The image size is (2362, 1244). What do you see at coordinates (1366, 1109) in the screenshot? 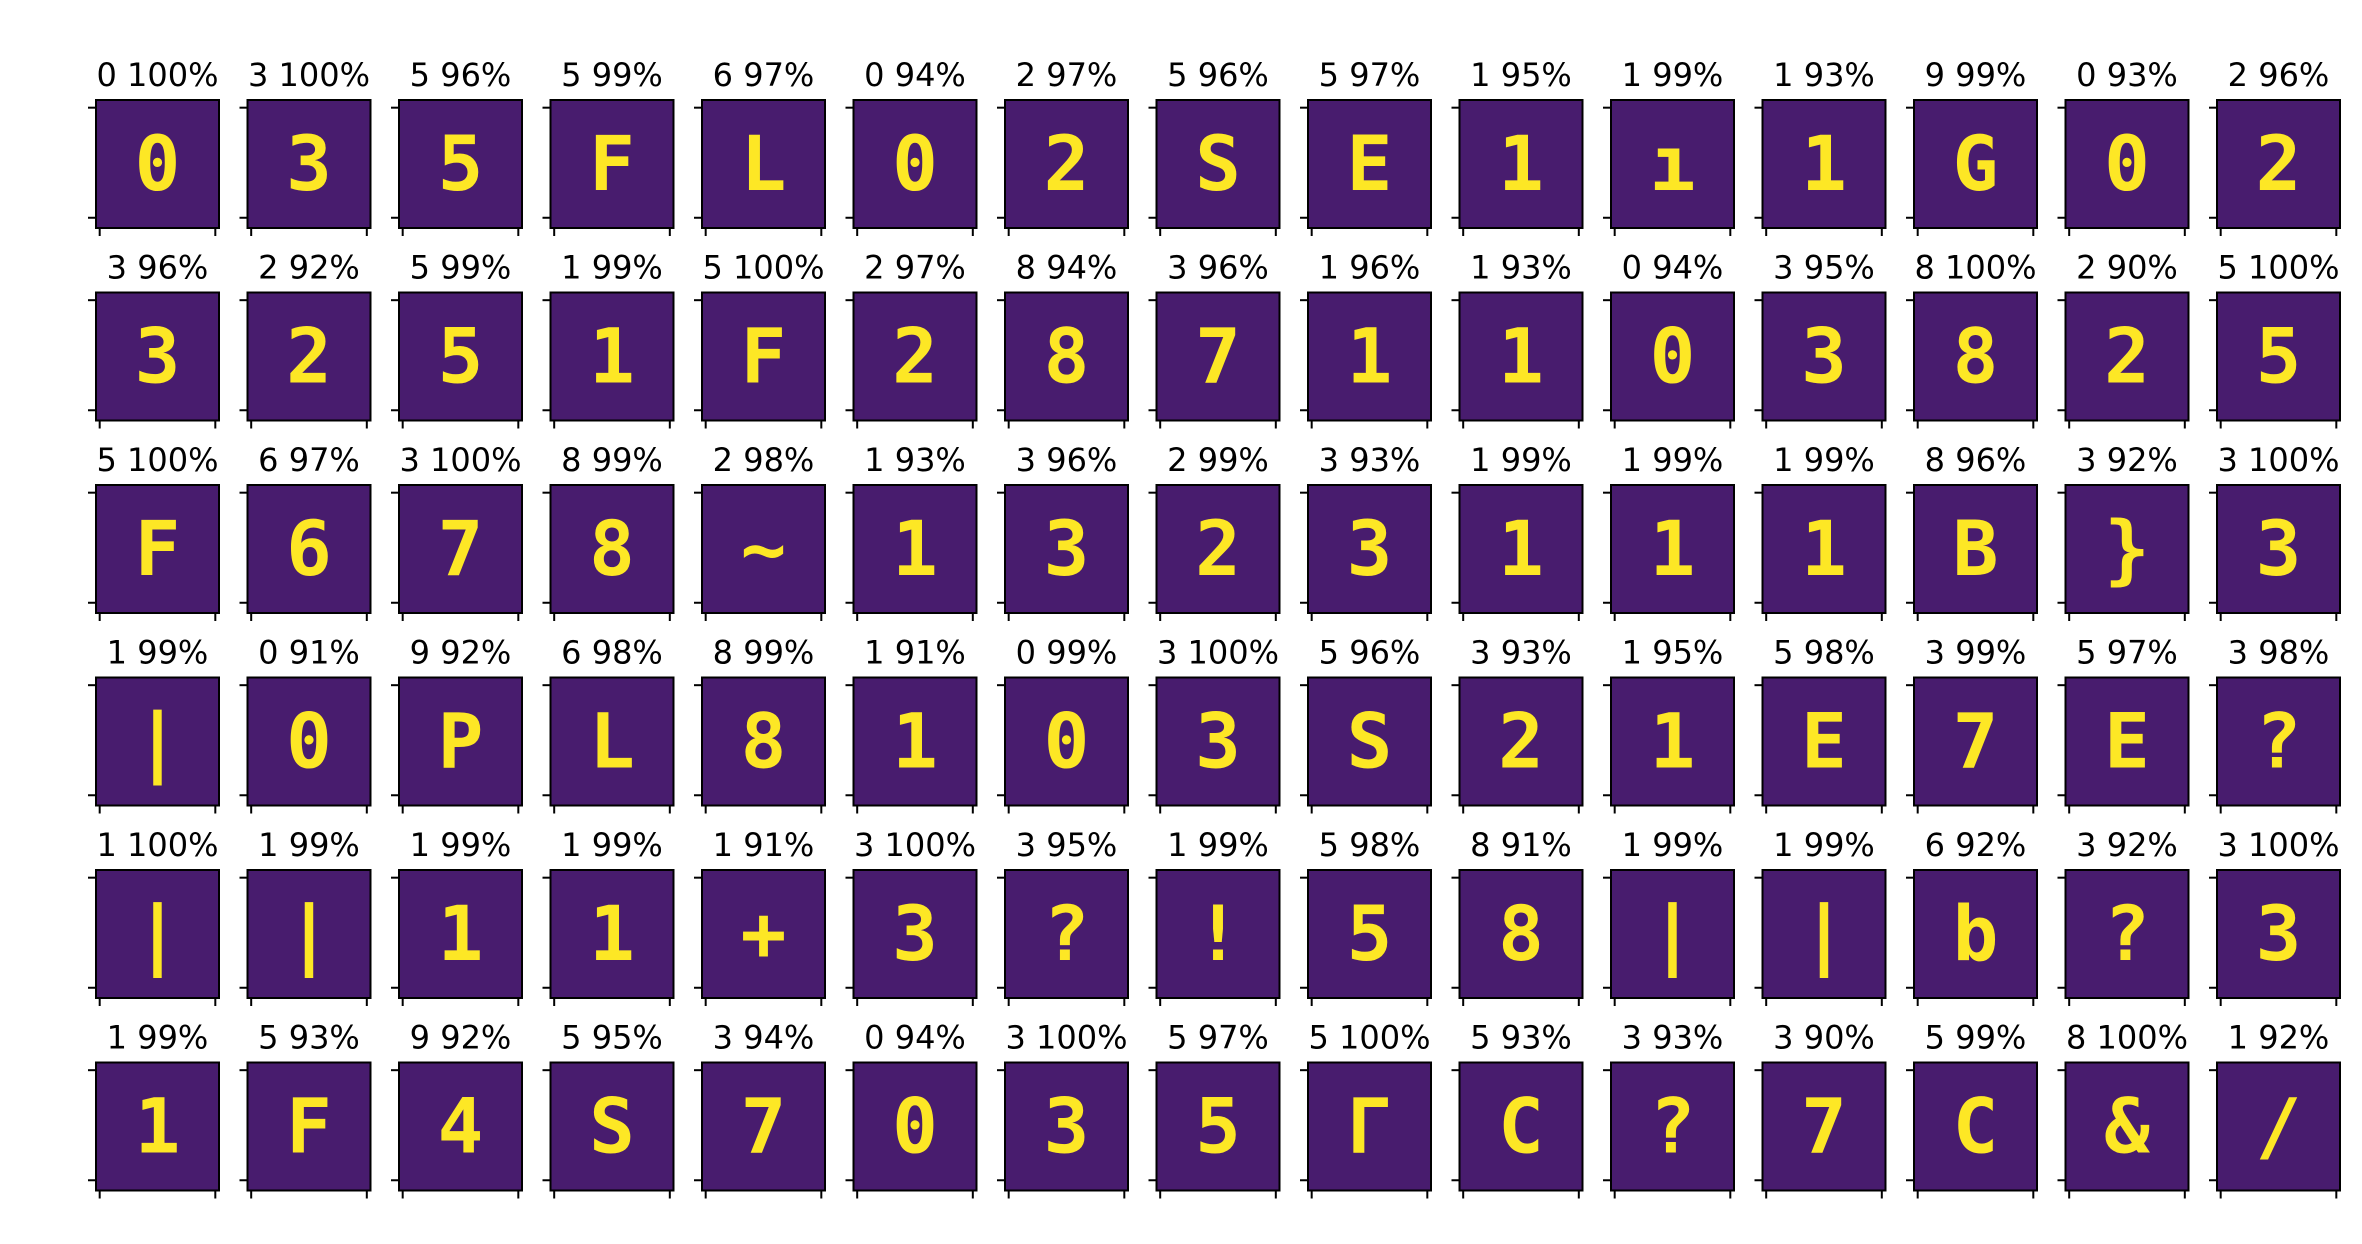
I see `panel-cell: 5 100% Γ` at bounding box center [1366, 1109].